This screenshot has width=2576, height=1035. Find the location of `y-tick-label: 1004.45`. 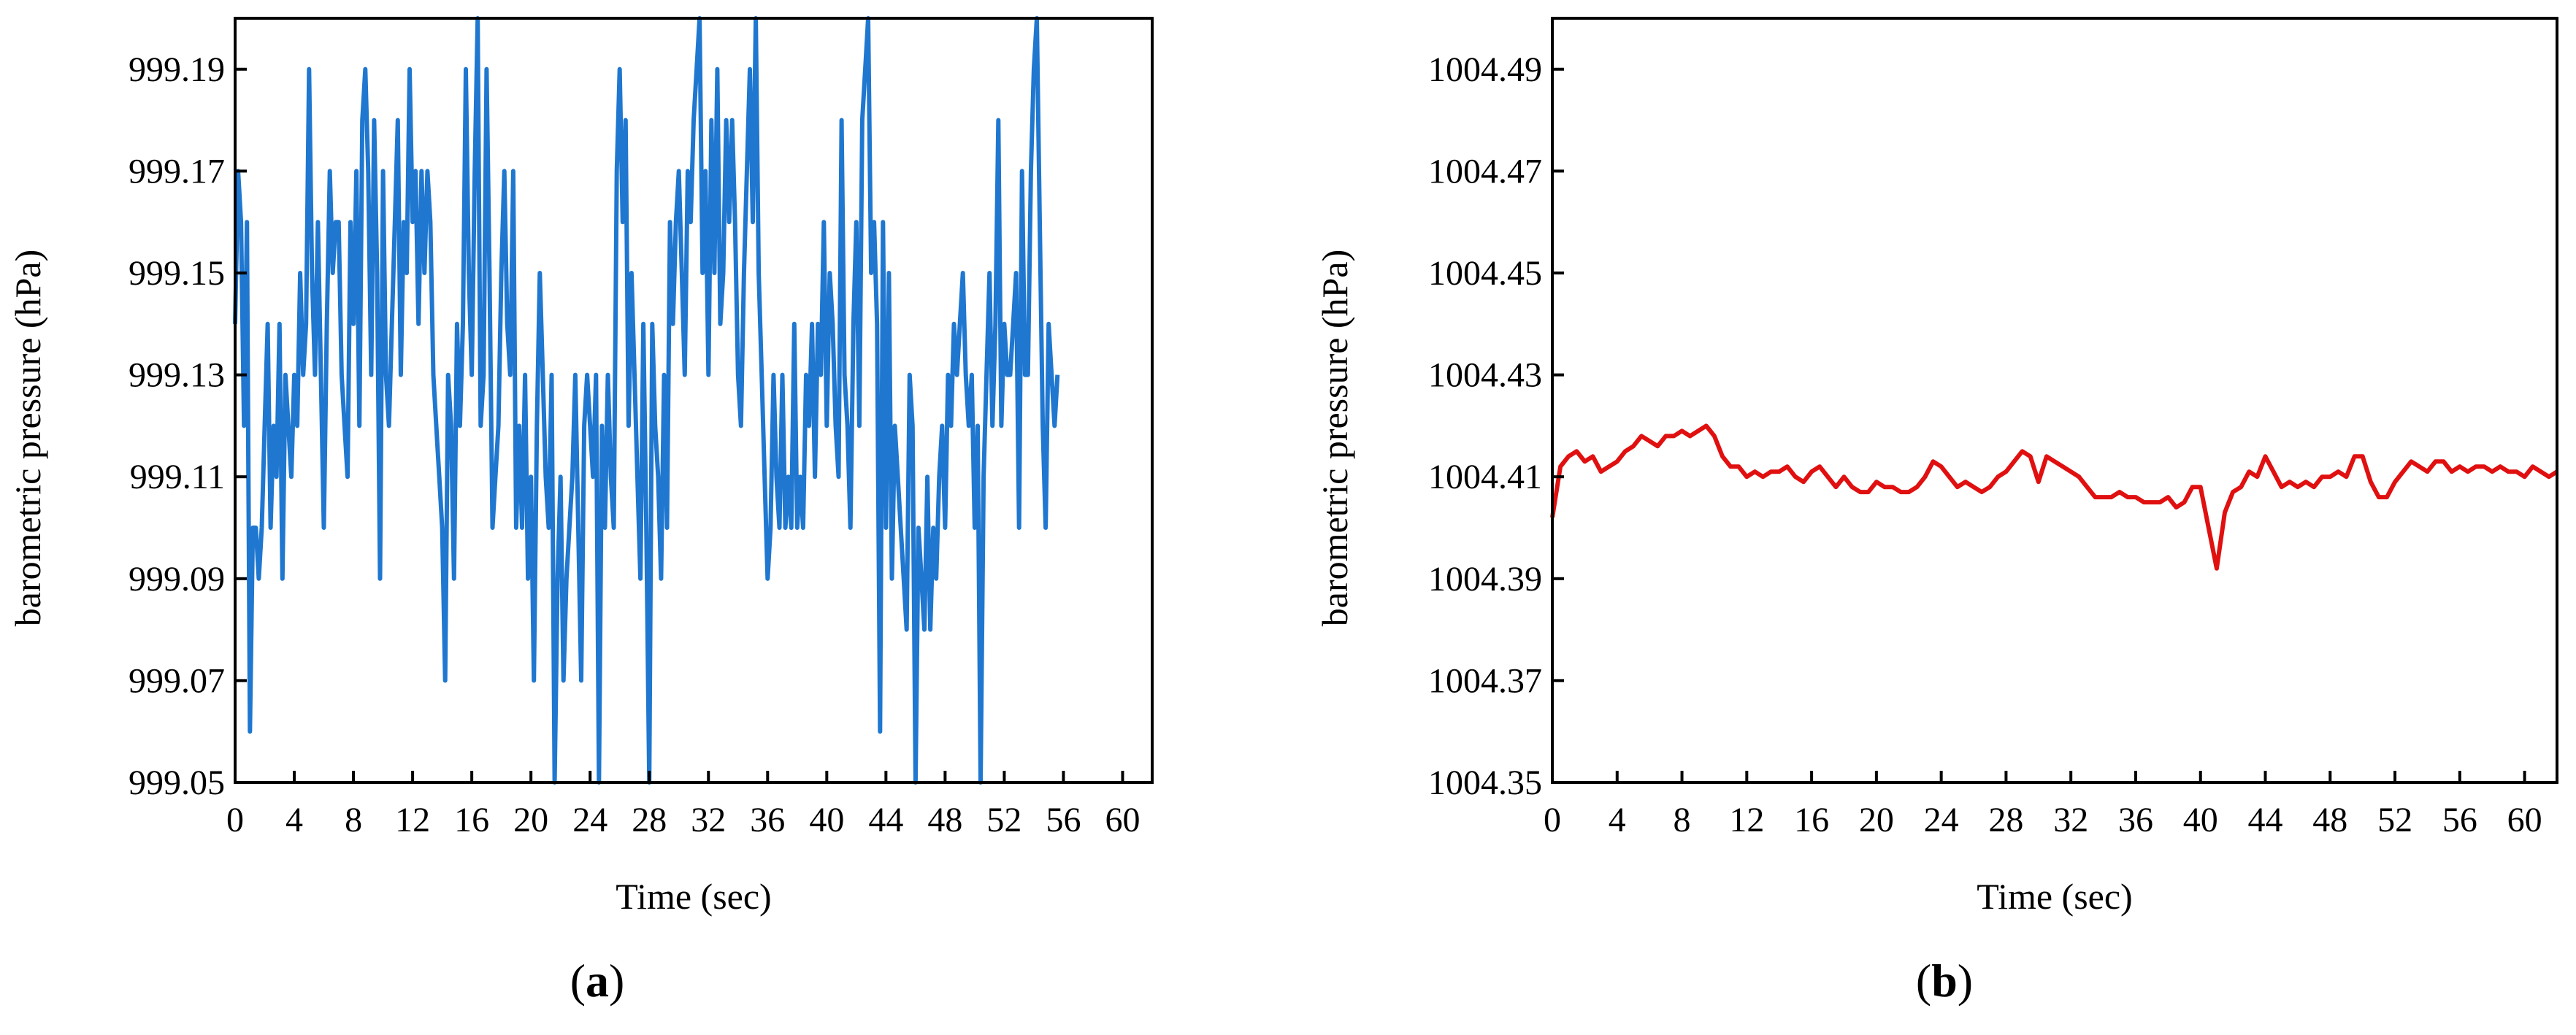

y-tick-label: 1004.45 is located at coordinates (1485, 273).